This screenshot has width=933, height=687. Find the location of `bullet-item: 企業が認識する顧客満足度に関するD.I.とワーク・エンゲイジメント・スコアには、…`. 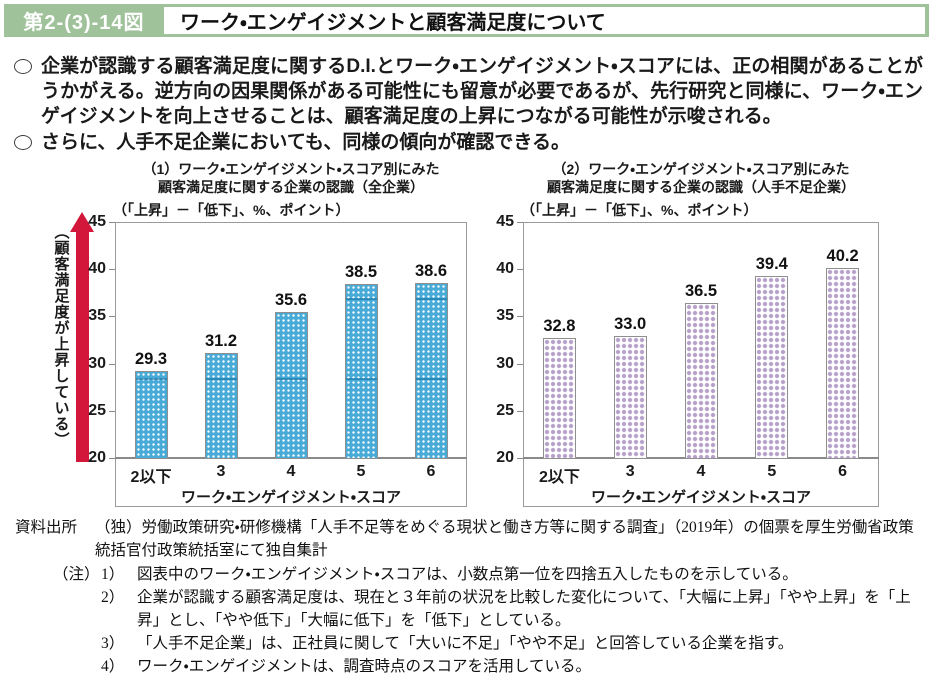

bullet-item: 企業が認識する顧客満足度に関するD.I.とワーク・エンゲイジメント・スコアには、… is located at coordinates (467, 91).